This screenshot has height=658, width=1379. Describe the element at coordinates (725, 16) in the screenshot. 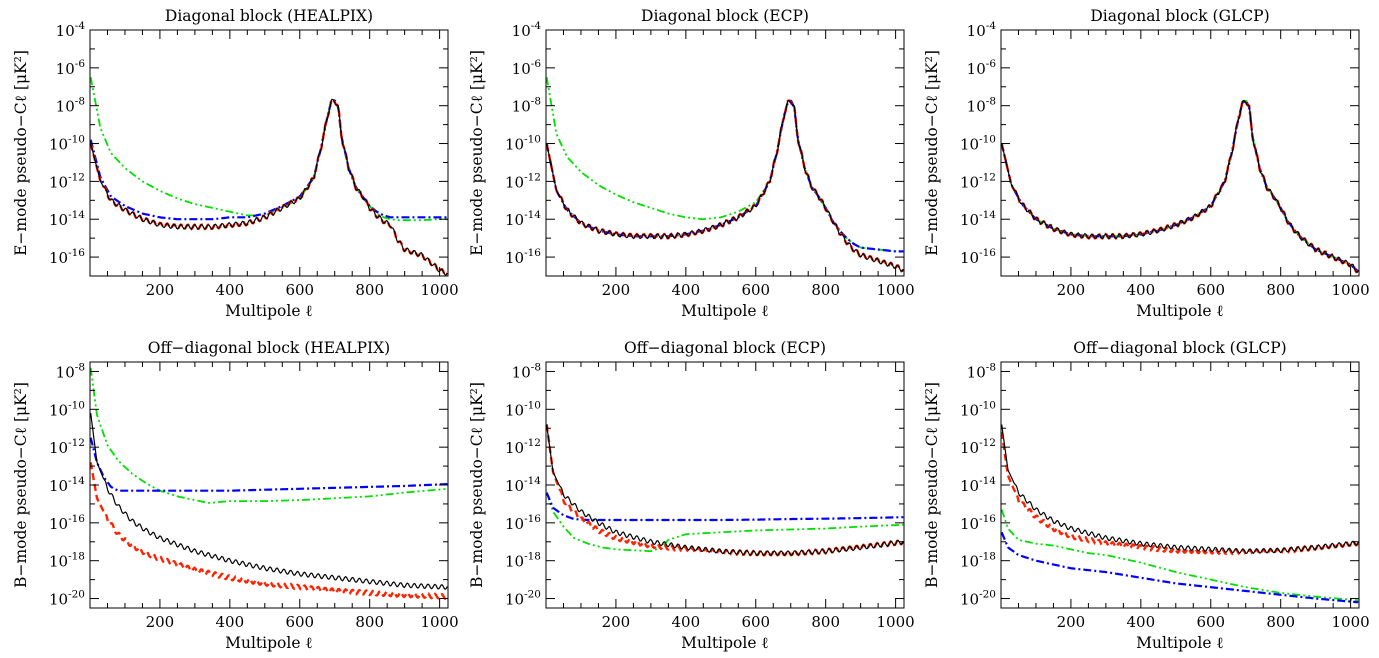

I see `chart-title: Diagonal block (ECP)` at that location.